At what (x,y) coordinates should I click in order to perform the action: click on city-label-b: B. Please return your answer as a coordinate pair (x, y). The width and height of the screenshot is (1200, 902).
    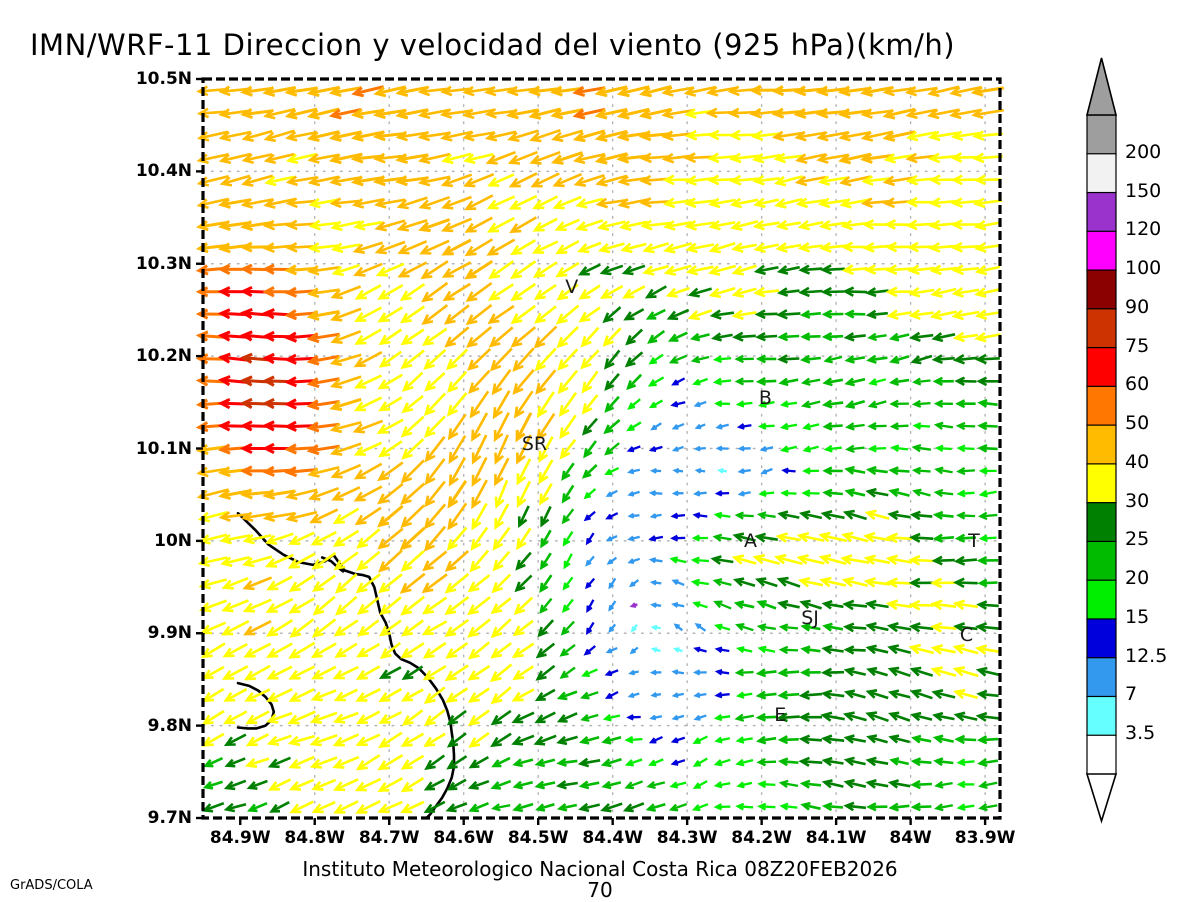
    Looking at the image, I should click on (765, 398).